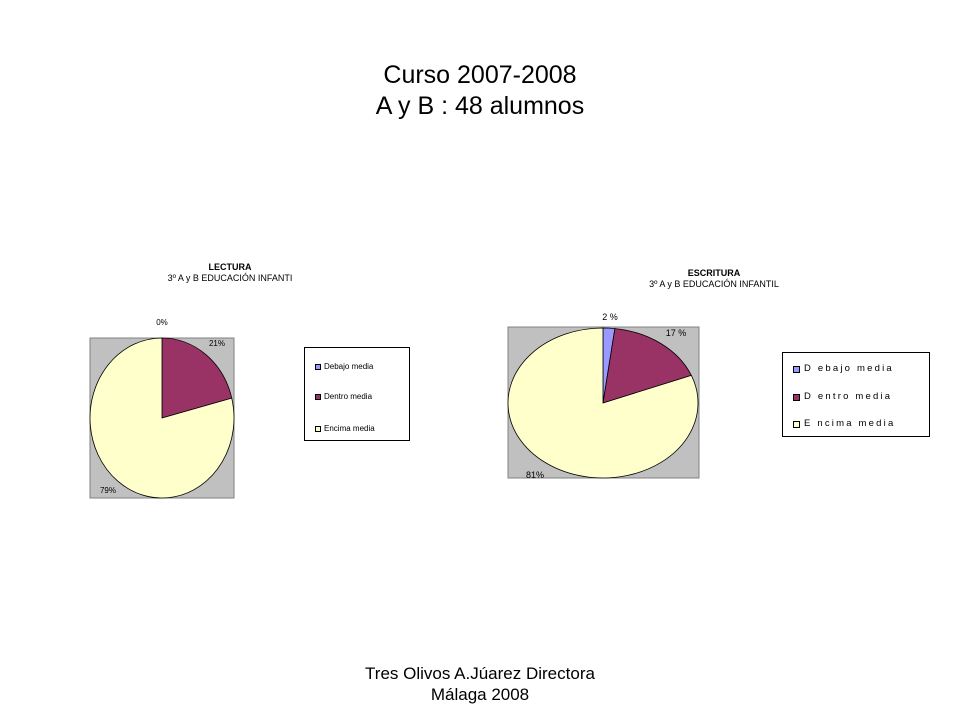 The image size is (960, 720). What do you see at coordinates (480, 106) in the screenshot?
I see `slide-title-line-2: A y B : 48 alumnos` at bounding box center [480, 106].